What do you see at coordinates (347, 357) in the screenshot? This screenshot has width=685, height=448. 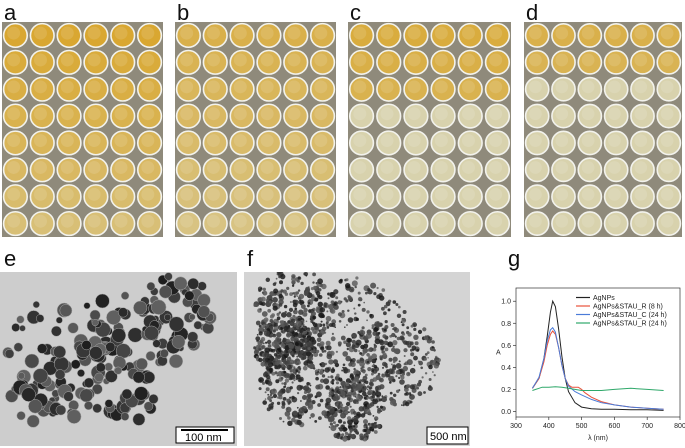 I see `aggregate-cluster` at bounding box center [347, 357].